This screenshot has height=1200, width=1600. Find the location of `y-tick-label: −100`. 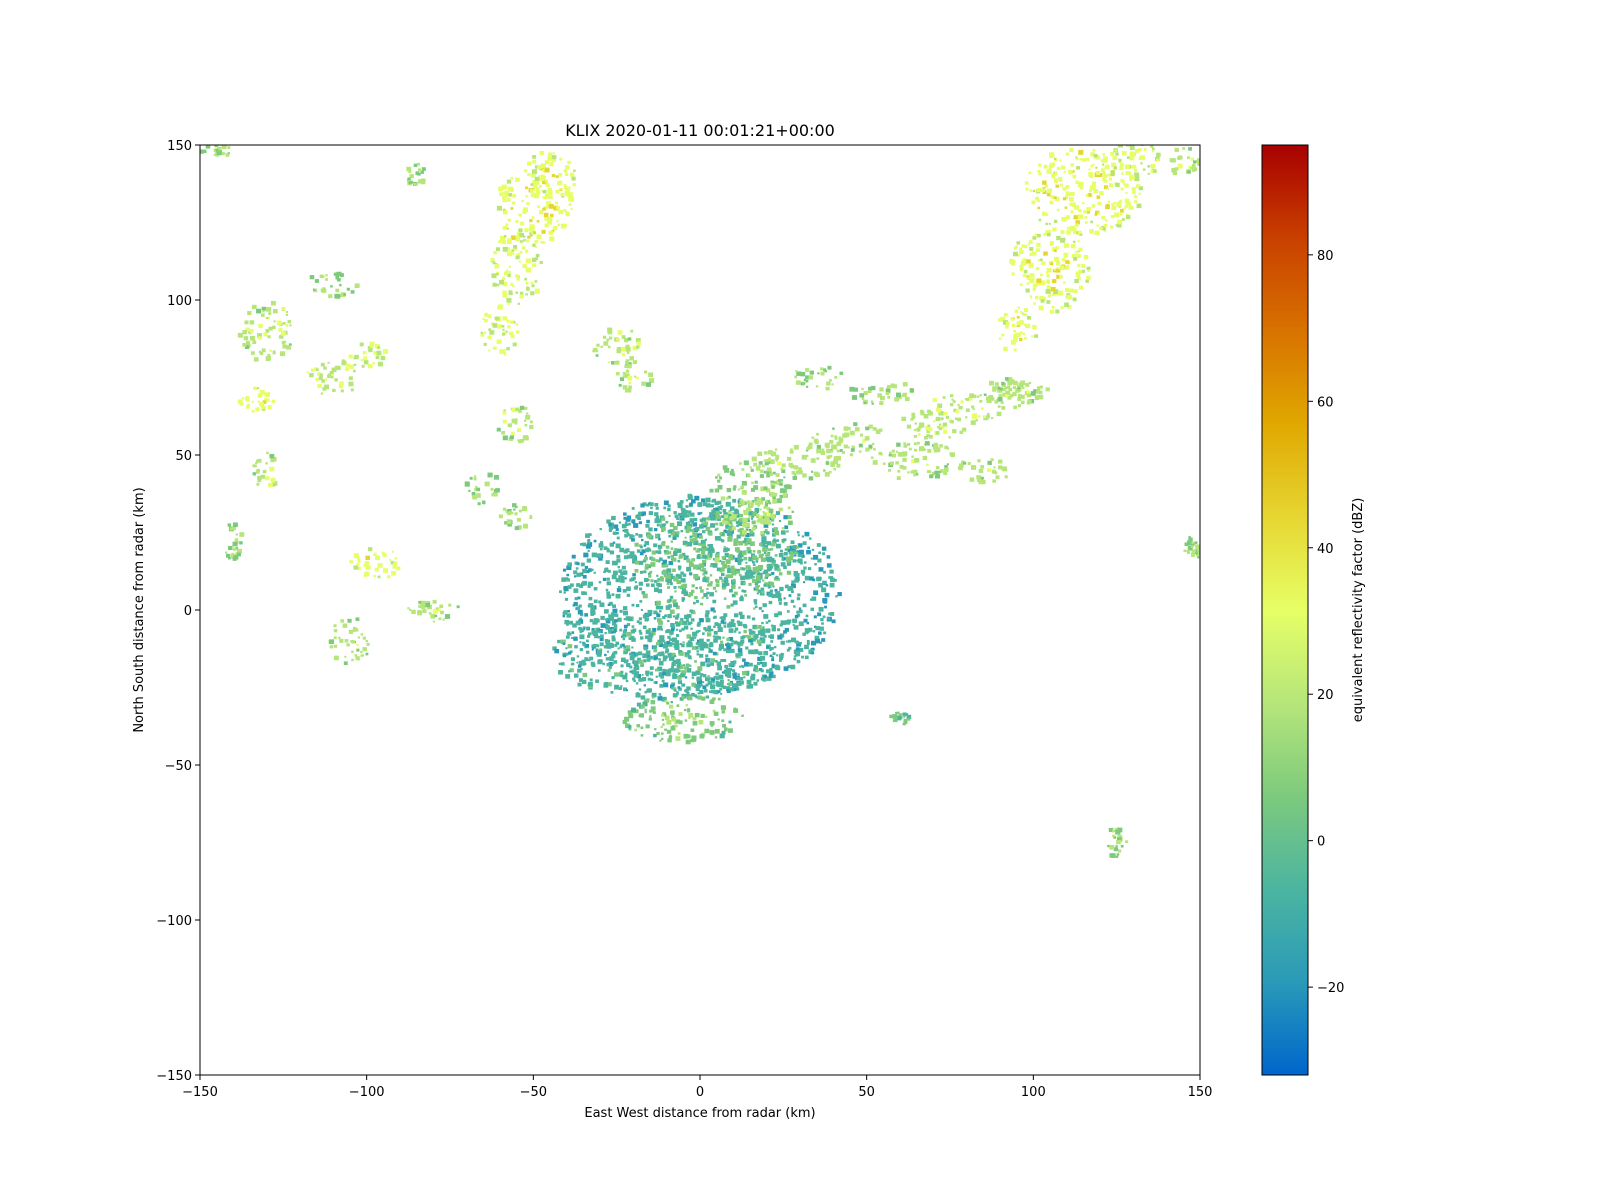

y-tick-label: −100 is located at coordinates (174, 921).